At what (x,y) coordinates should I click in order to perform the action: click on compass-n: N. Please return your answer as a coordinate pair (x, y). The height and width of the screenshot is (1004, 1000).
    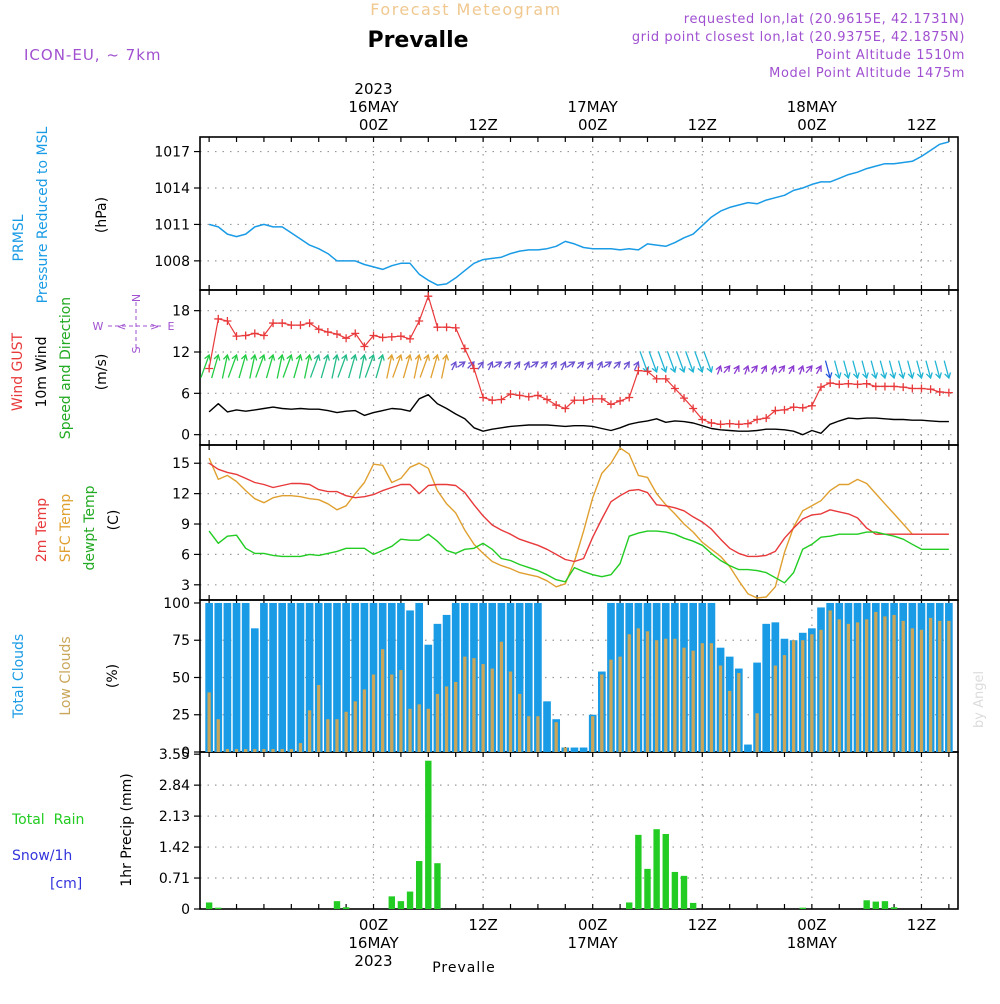
    Looking at the image, I should click on (136, 298).